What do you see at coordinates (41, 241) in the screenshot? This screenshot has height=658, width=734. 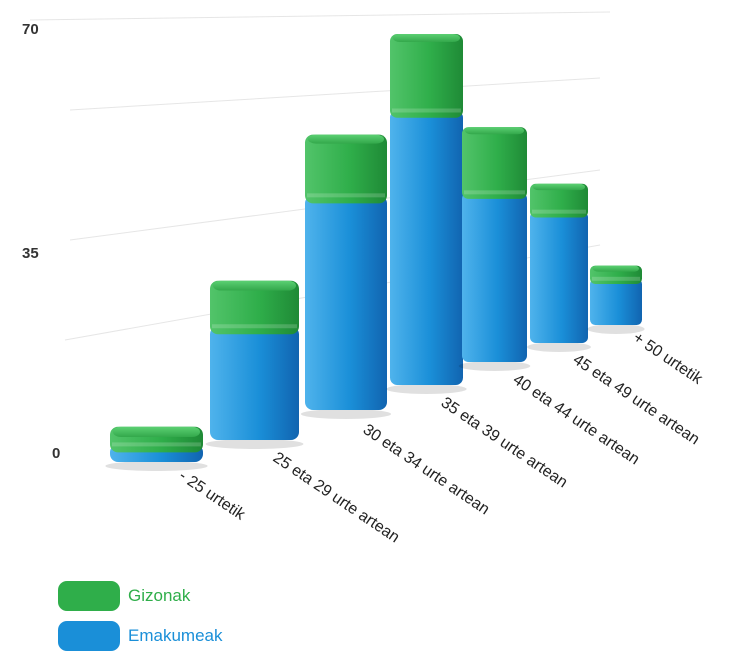 I see `y-axis-ticks: 70 35 0` at bounding box center [41, 241].